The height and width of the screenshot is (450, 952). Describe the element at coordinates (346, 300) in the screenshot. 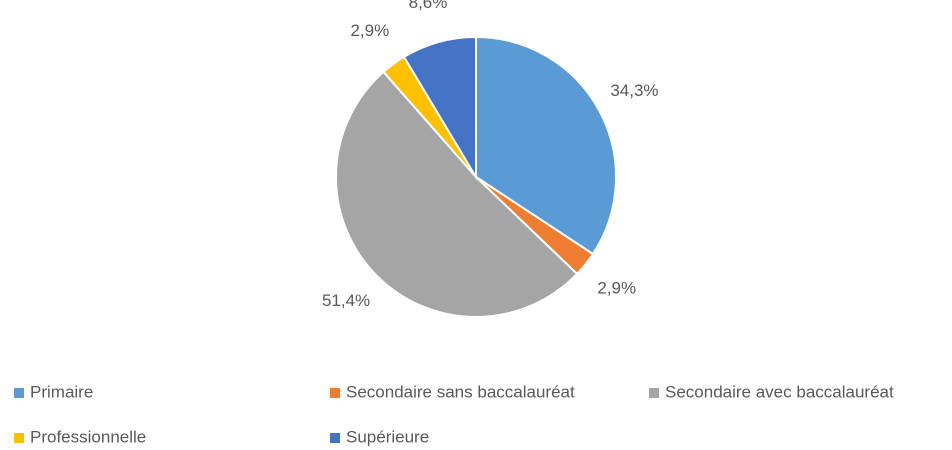

I see `data-label: 51,4%` at that location.